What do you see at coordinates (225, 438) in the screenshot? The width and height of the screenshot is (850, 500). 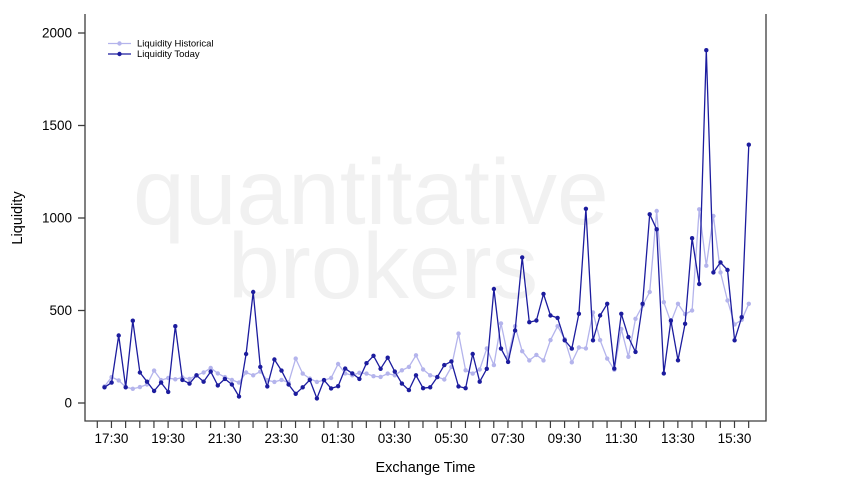 I see `x-tick-label: 21:30` at bounding box center [225, 438].